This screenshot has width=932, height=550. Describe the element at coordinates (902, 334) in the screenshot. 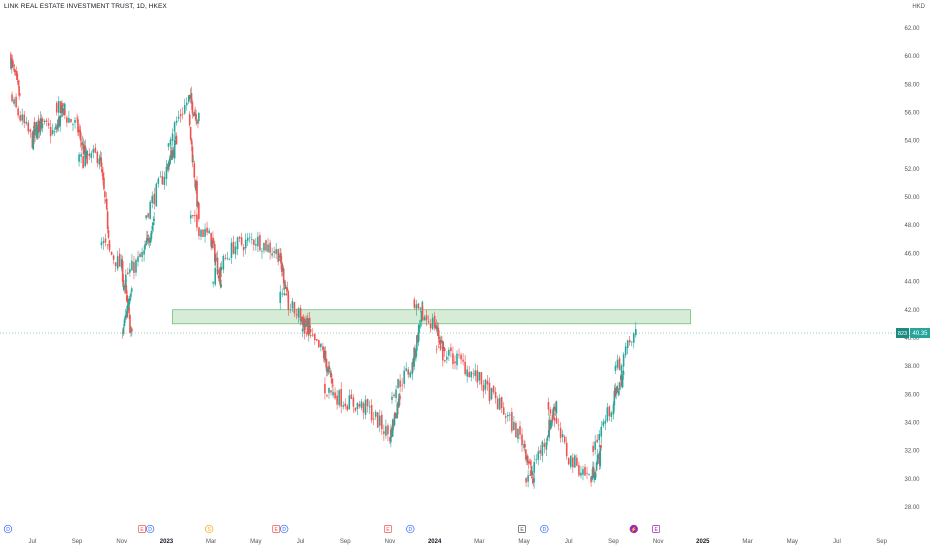

I see `symbol-text: 823` at that location.